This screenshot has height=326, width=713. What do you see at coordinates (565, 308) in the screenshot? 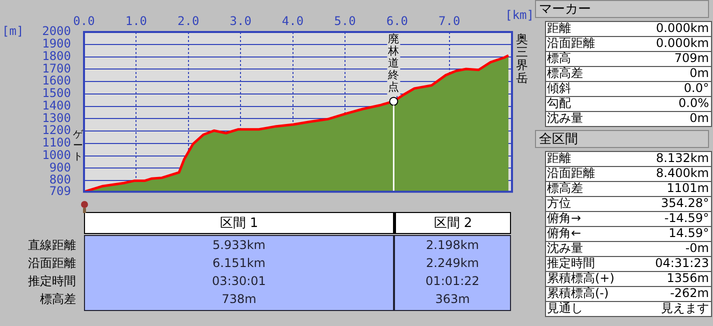
I see `text: 見通し` at bounding box center [565, 308].